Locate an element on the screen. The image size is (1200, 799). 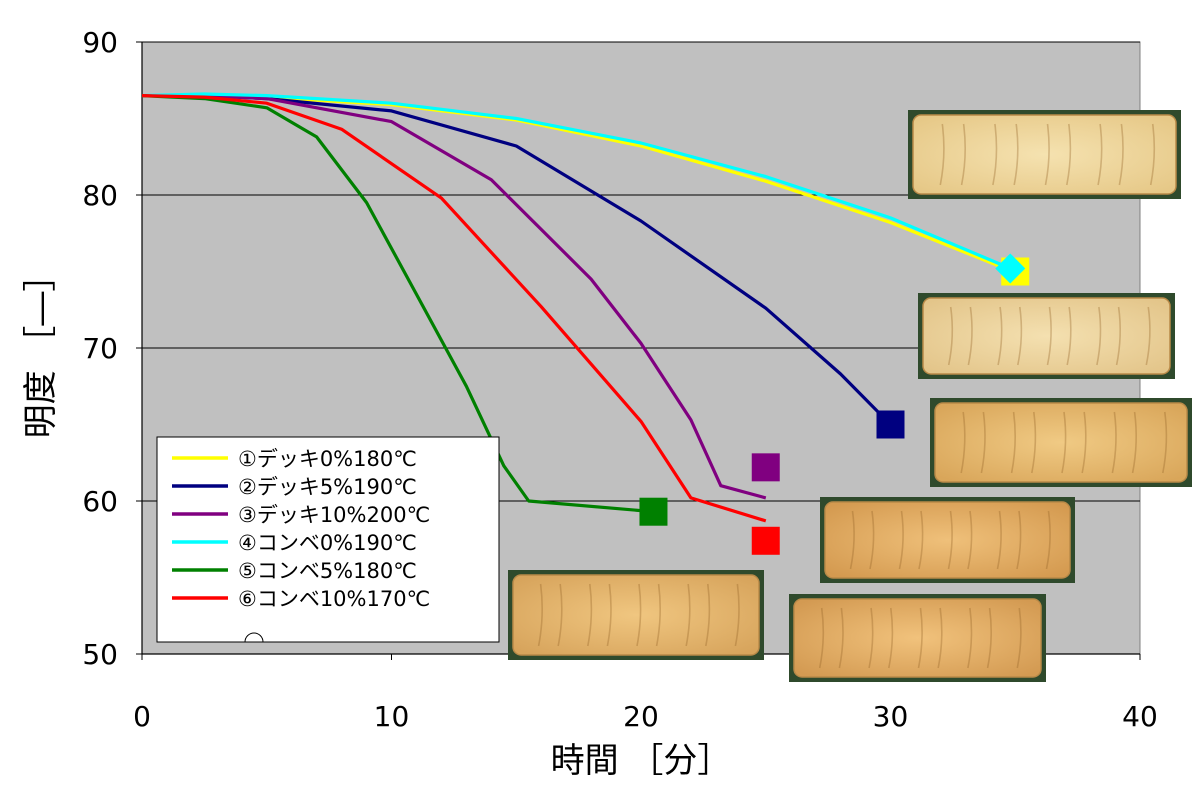
x-axis-title: 時間 ［分］ is located at coordinates (641, 761).